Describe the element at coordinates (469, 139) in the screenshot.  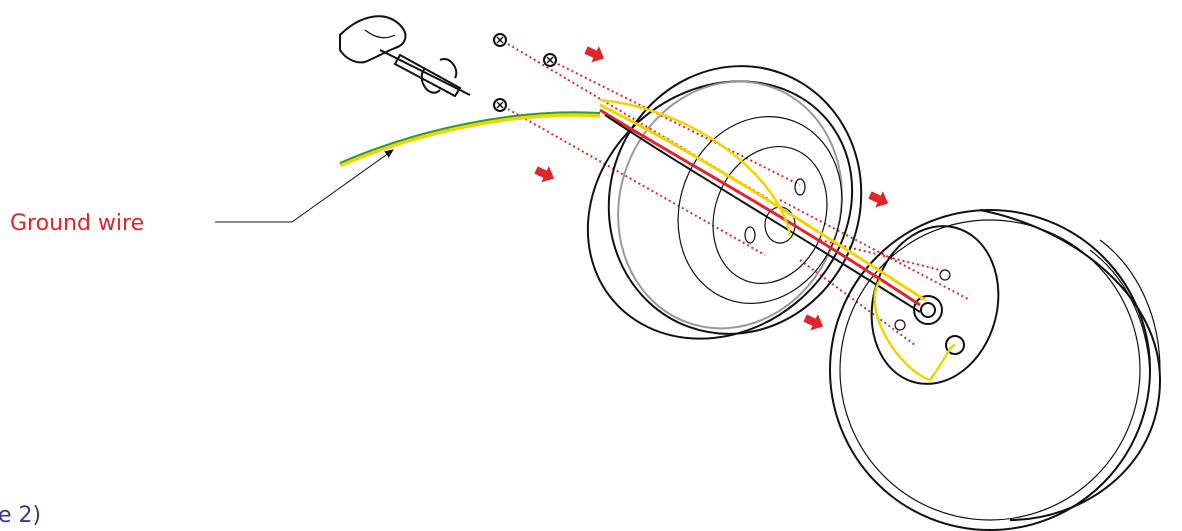
I see `ground-wire` at that location.